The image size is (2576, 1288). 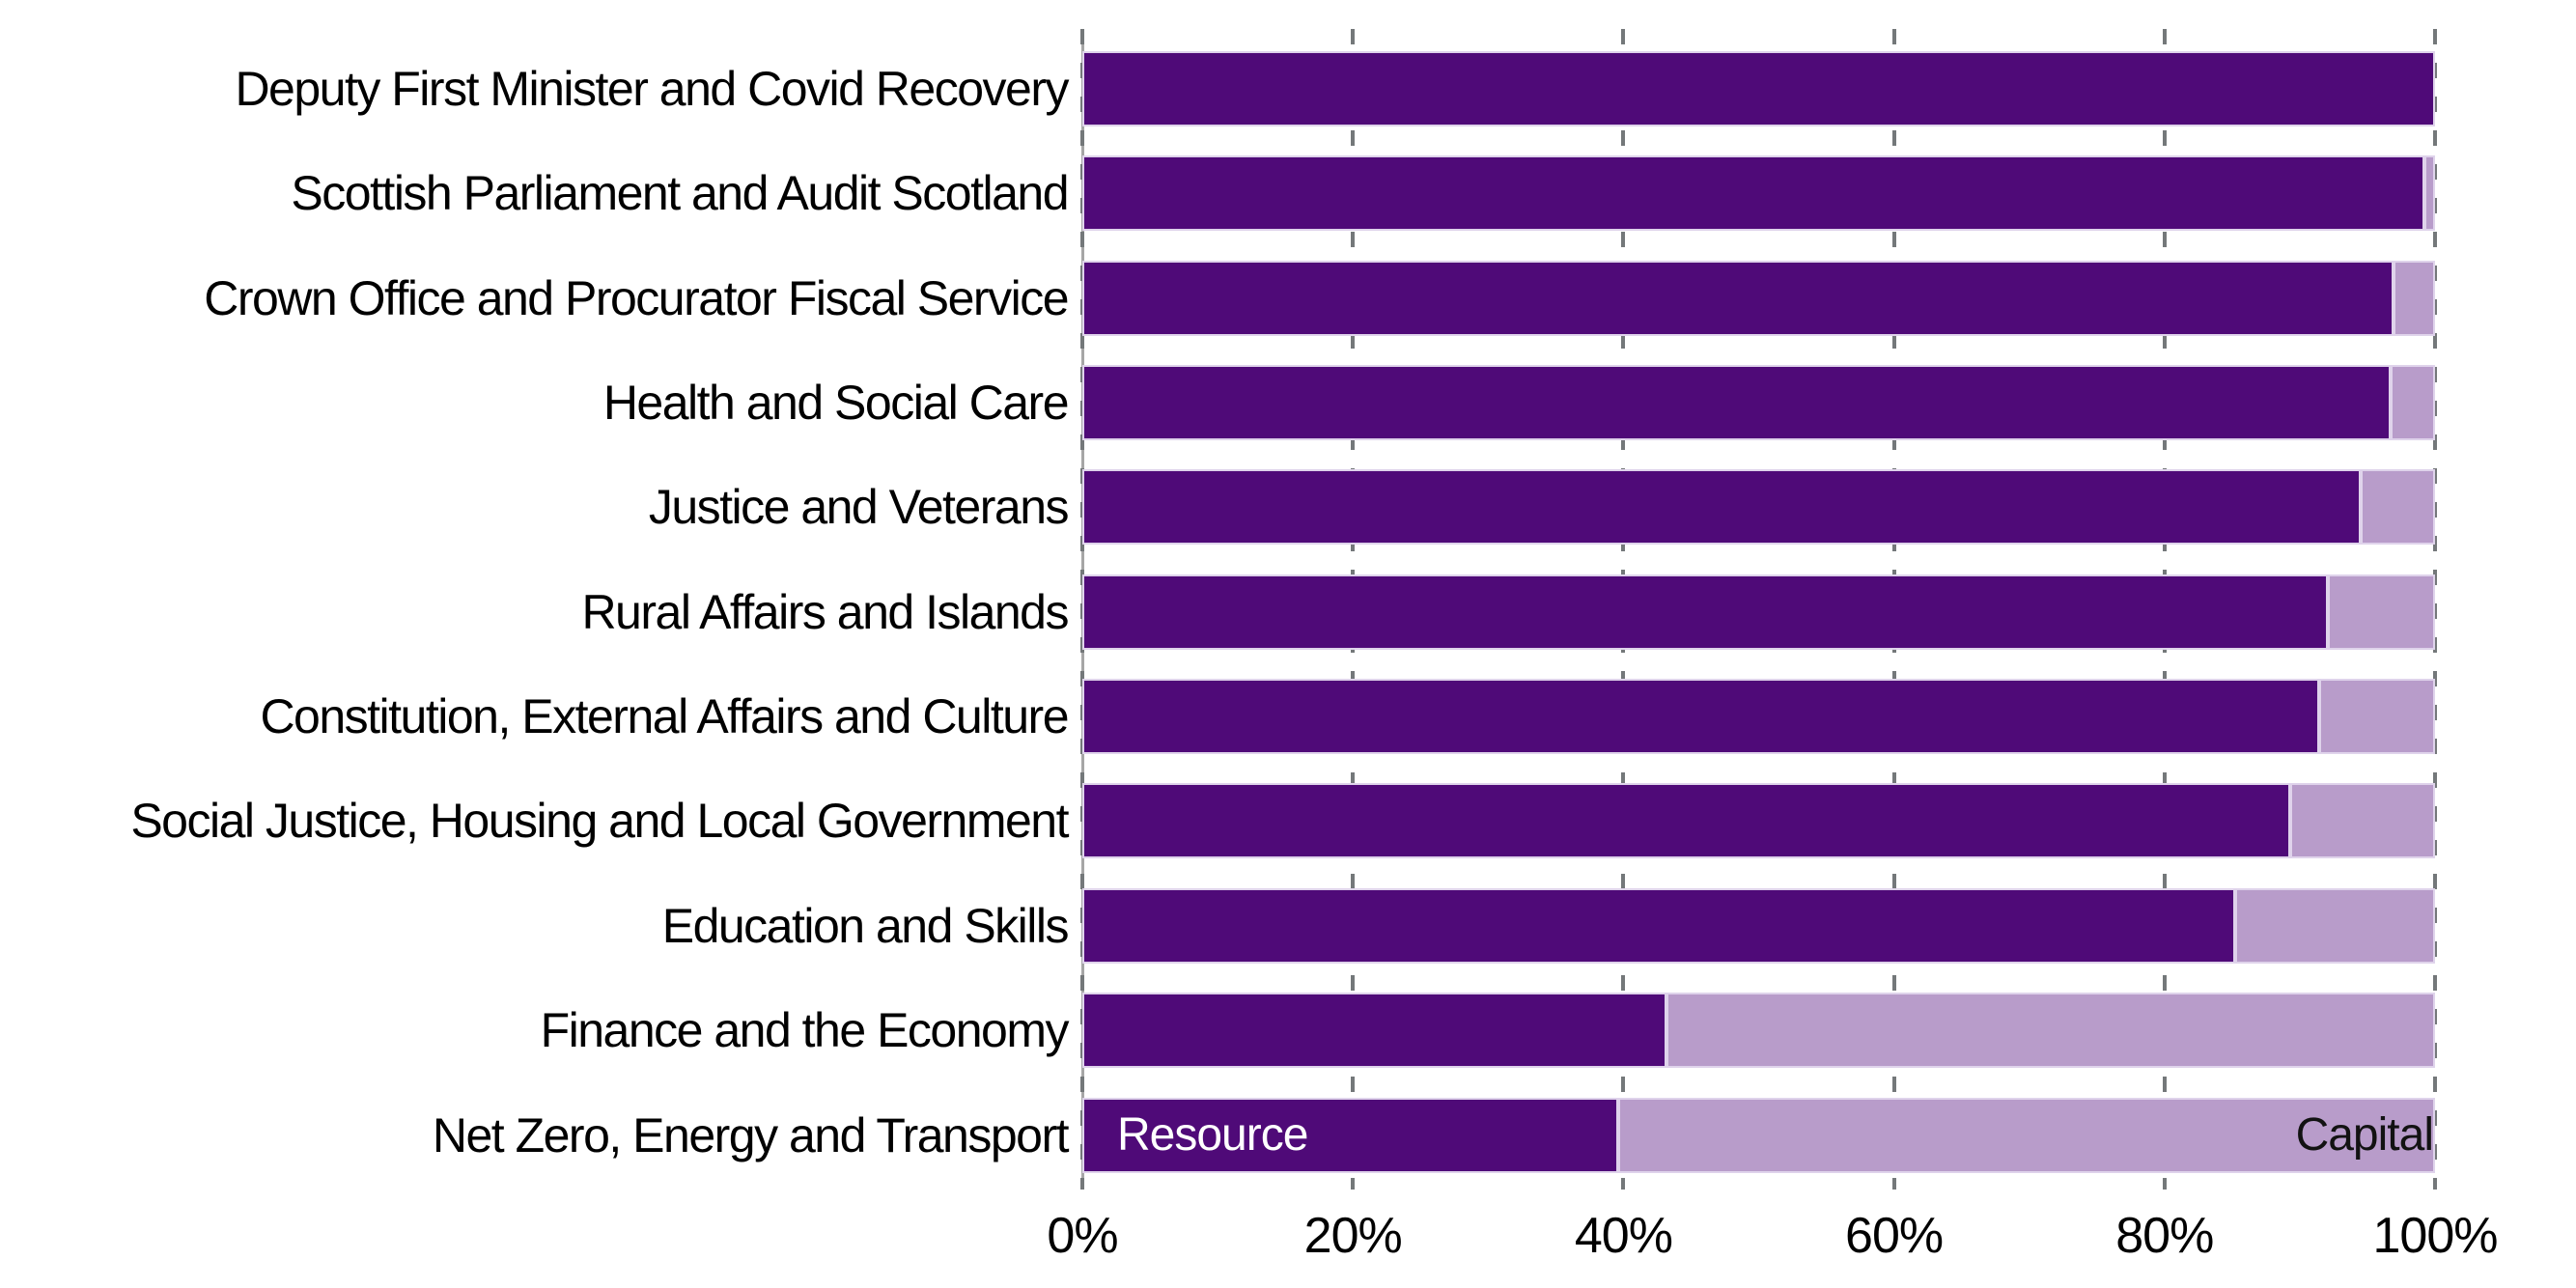 I want to click on x-tick-label: 60%, so click(x=1895, y=1236).